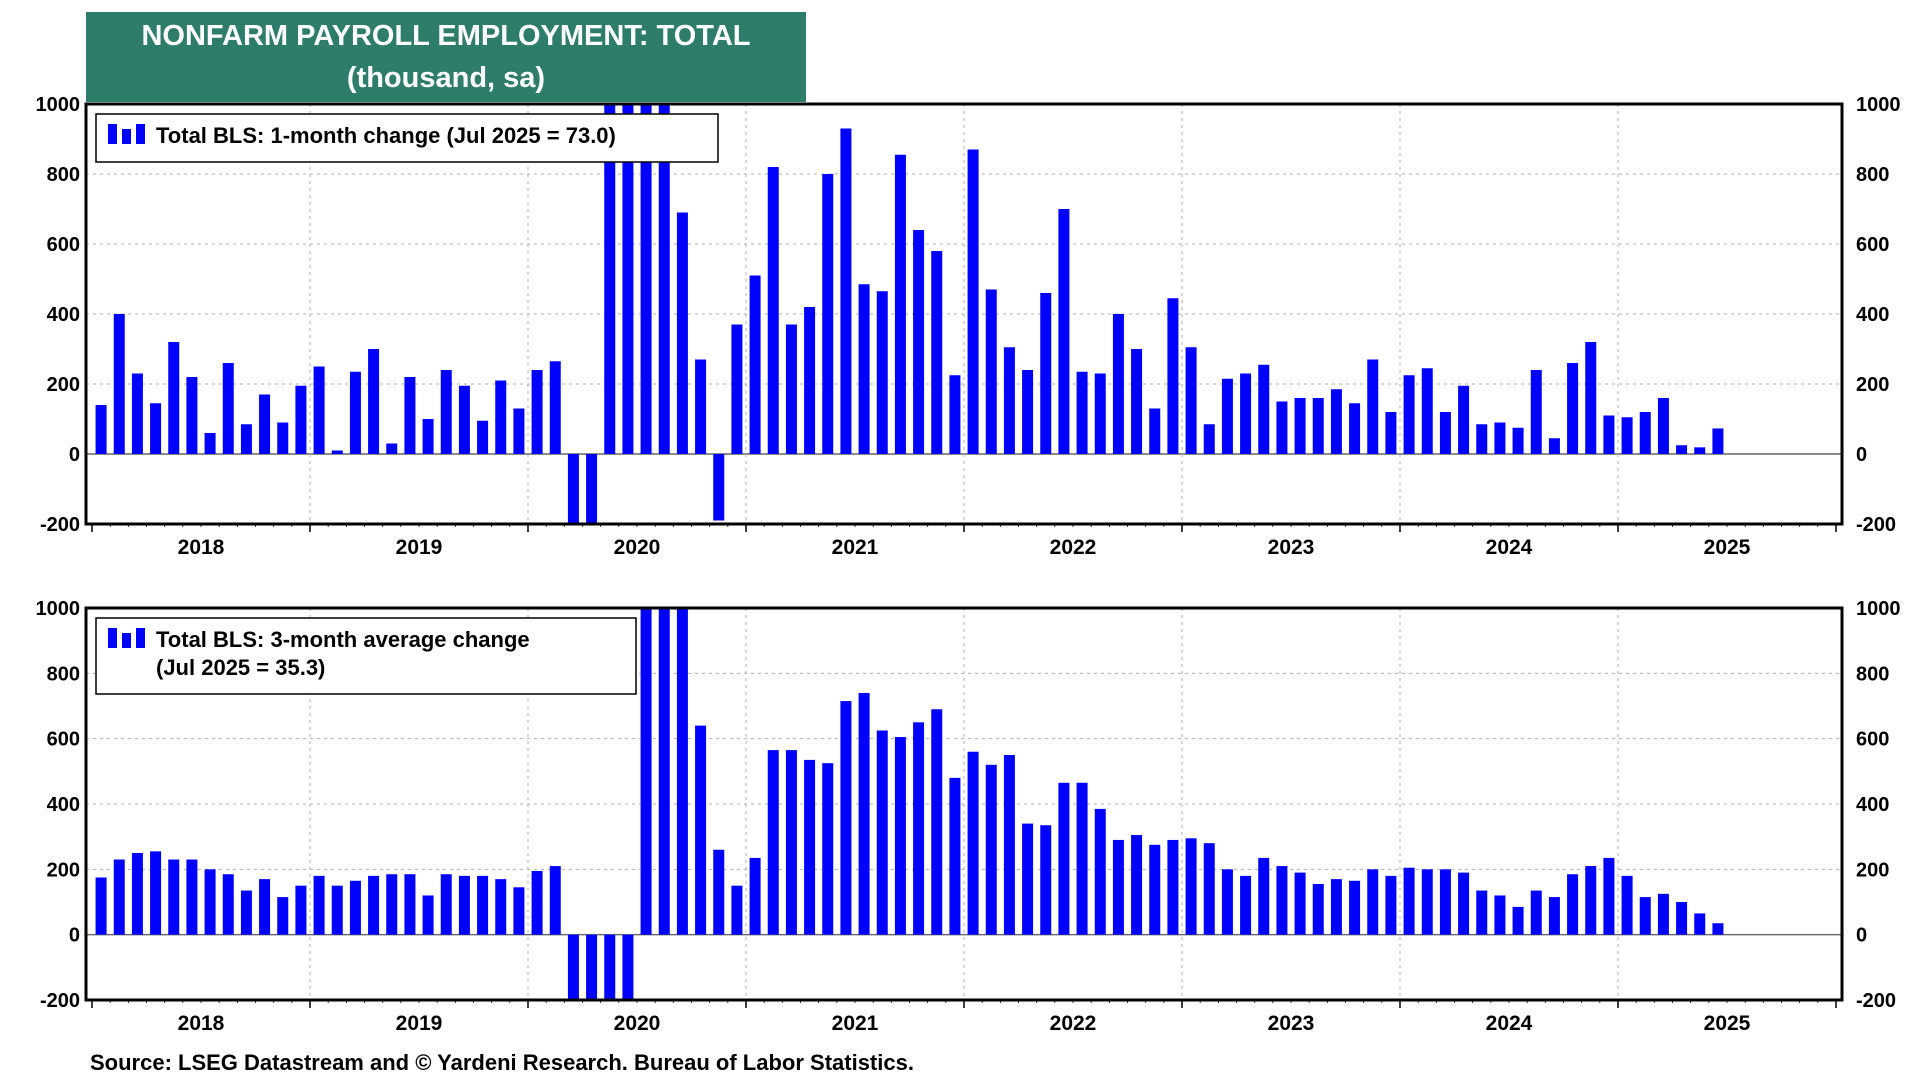  I want to click on y-tick-label-right: 800, so click(1872, 175).